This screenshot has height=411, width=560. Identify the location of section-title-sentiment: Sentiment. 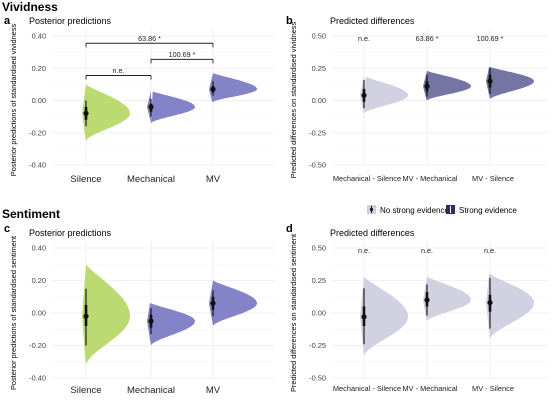
(31, 214).